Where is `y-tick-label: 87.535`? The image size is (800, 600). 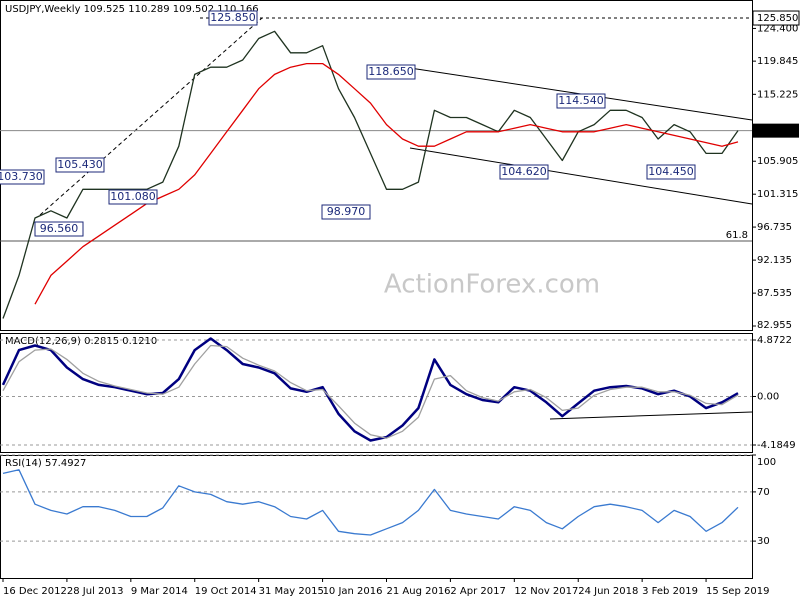
y-tick-label: 87.535 is located at coordinates (774, 293).